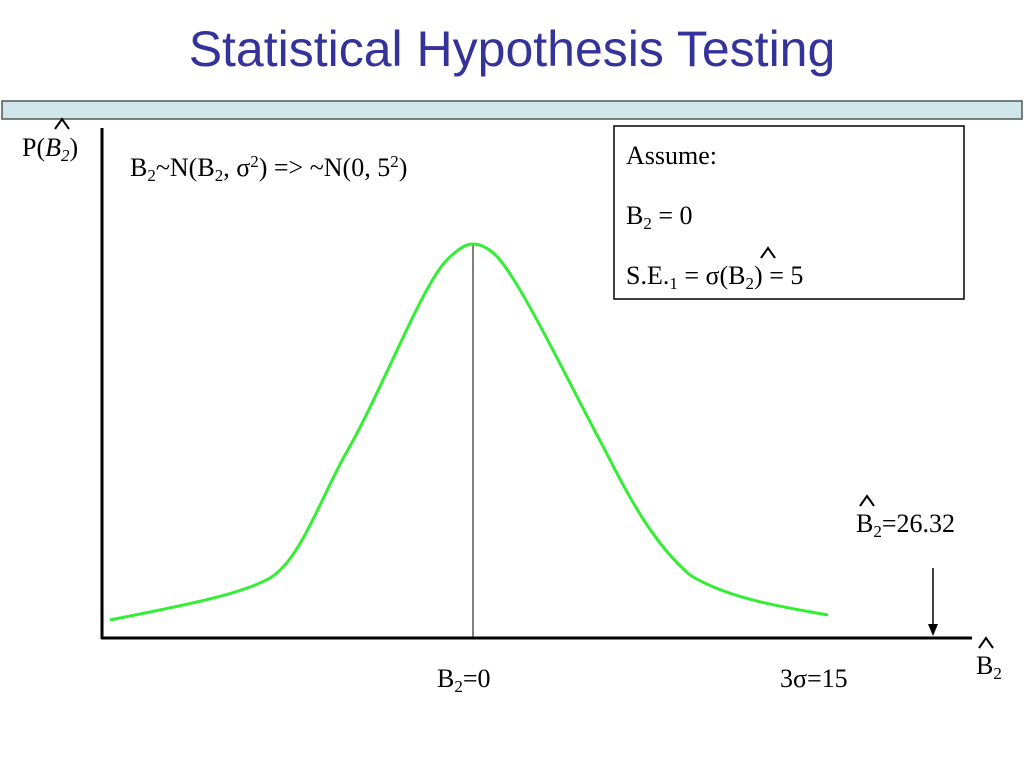 Image resolution: width=1024 pixels, height=768 pixels. I want to click on estimate-label: B2=26.32, so click(905, 525).